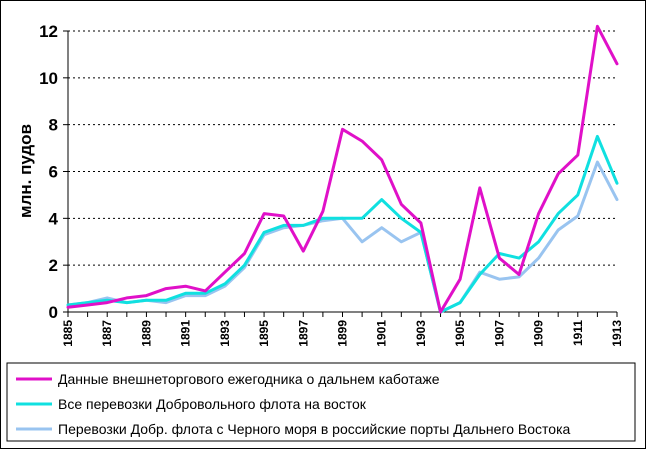 The image size is (646, 449). Describe the element at coordinates (539, 333) in the screenshot. I see `x-tick-label: 1909` at that location.